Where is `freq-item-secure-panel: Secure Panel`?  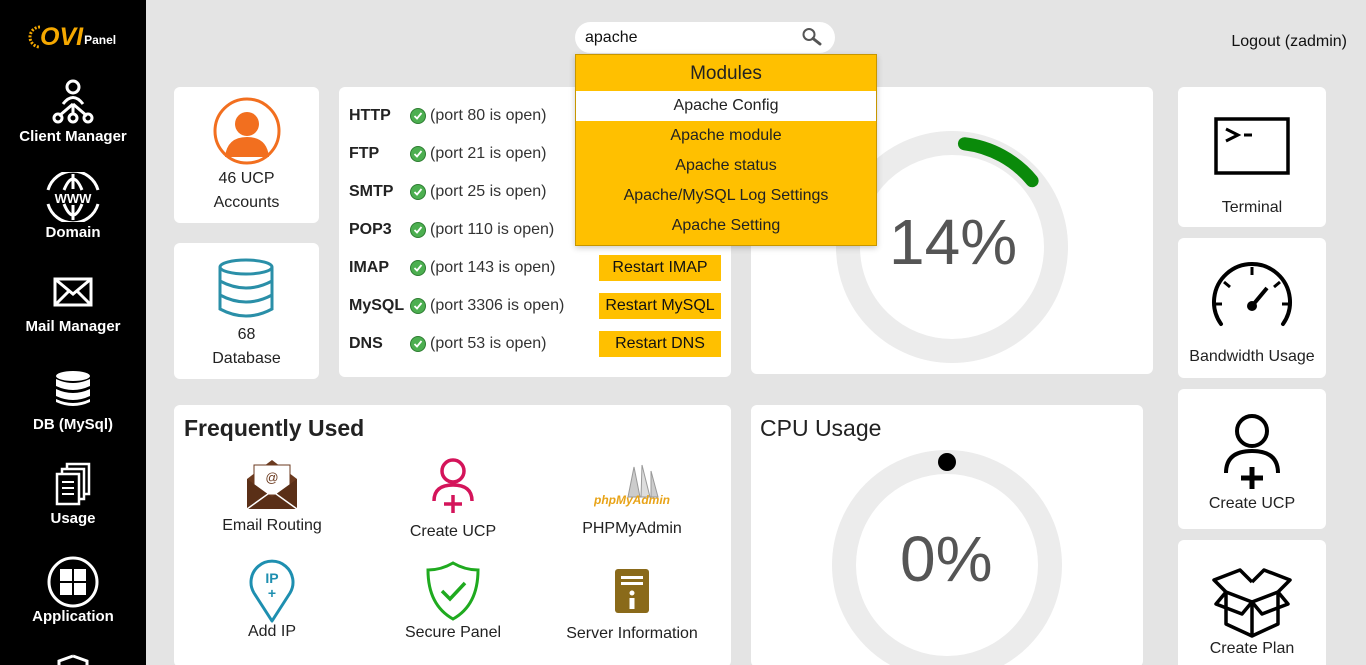 freq-item-secure-panel: Secure Panel is located at coordinates (453, 601).